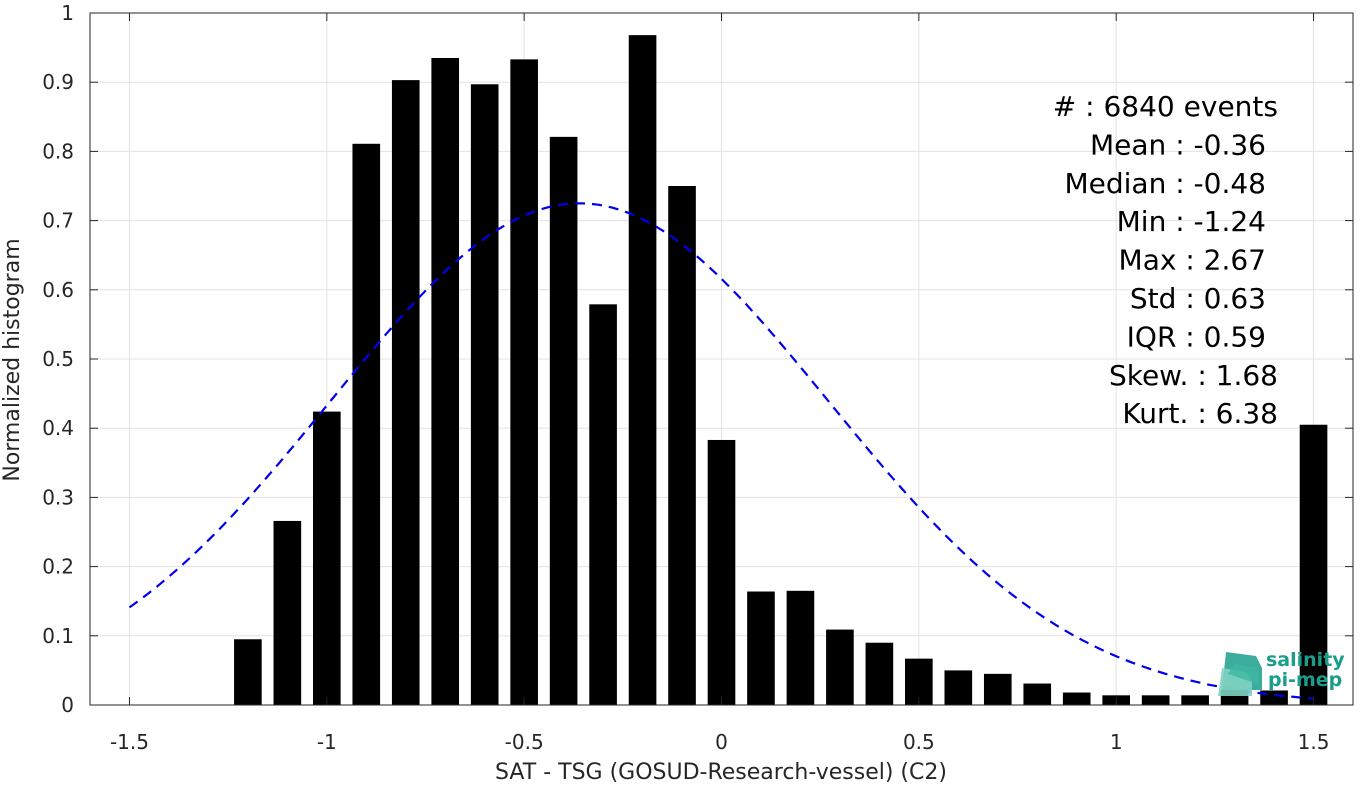  What do you see at coordinates (327, 742) in the screenshot?
I see `x-tick-label: -1` at bounding box center [327, 742].